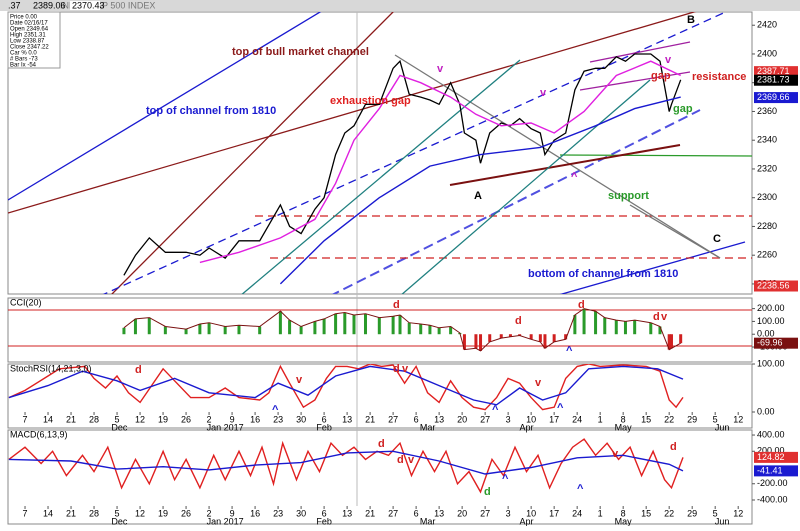 The height and width of the screenshot is (531, 800). I want to click on y-tick-label: 0.00, so click(766, 411).